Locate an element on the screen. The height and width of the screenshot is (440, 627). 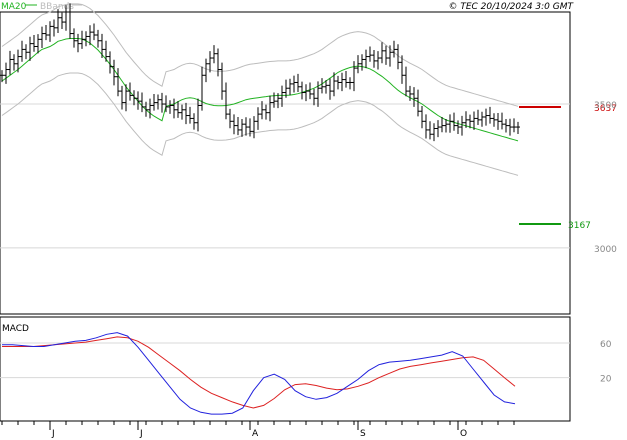
support-label: 3167 is located at coordinates (579, 226).